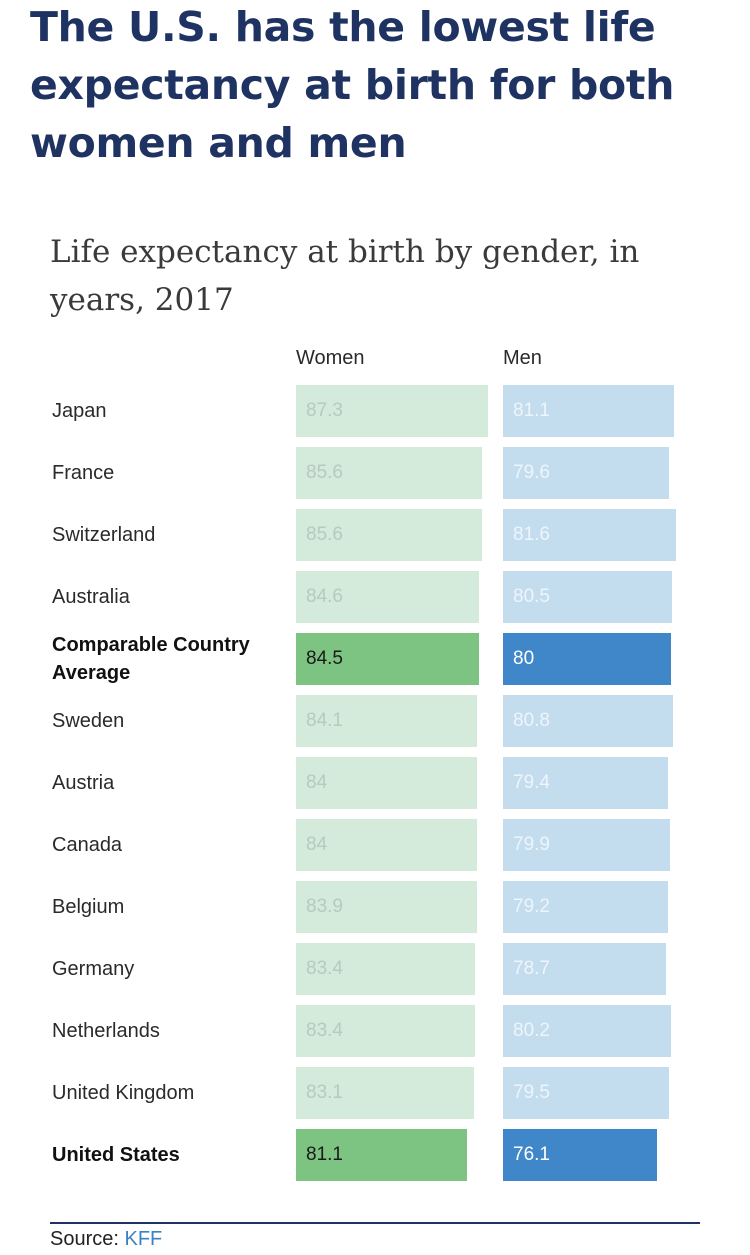  I want to click on bar-value-men: 80.5, so click(531, 596).